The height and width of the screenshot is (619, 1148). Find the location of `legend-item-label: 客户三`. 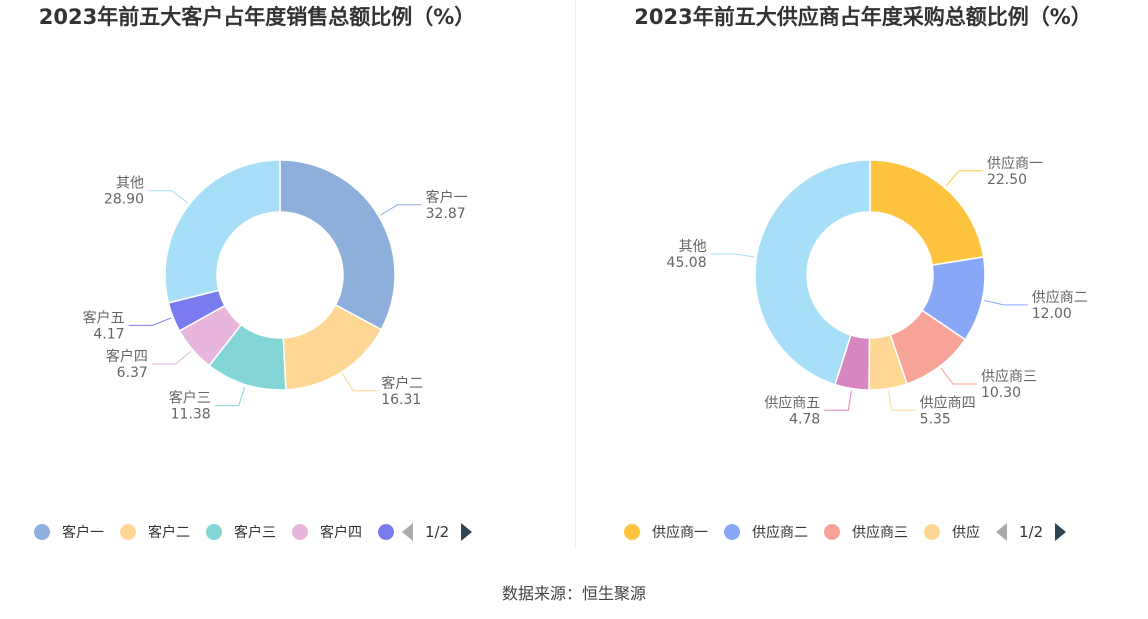

legend-item-label: 客户三 is located at coordinates (255, 533).